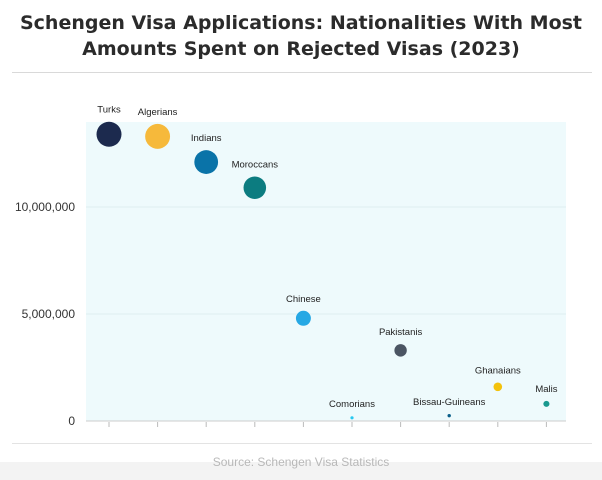 Image resolution: width=602 pixels, height=480 pixels. Describe the element at coordinates (303, 299) in the screenshot. I see `point-label: Chinese` at that location.